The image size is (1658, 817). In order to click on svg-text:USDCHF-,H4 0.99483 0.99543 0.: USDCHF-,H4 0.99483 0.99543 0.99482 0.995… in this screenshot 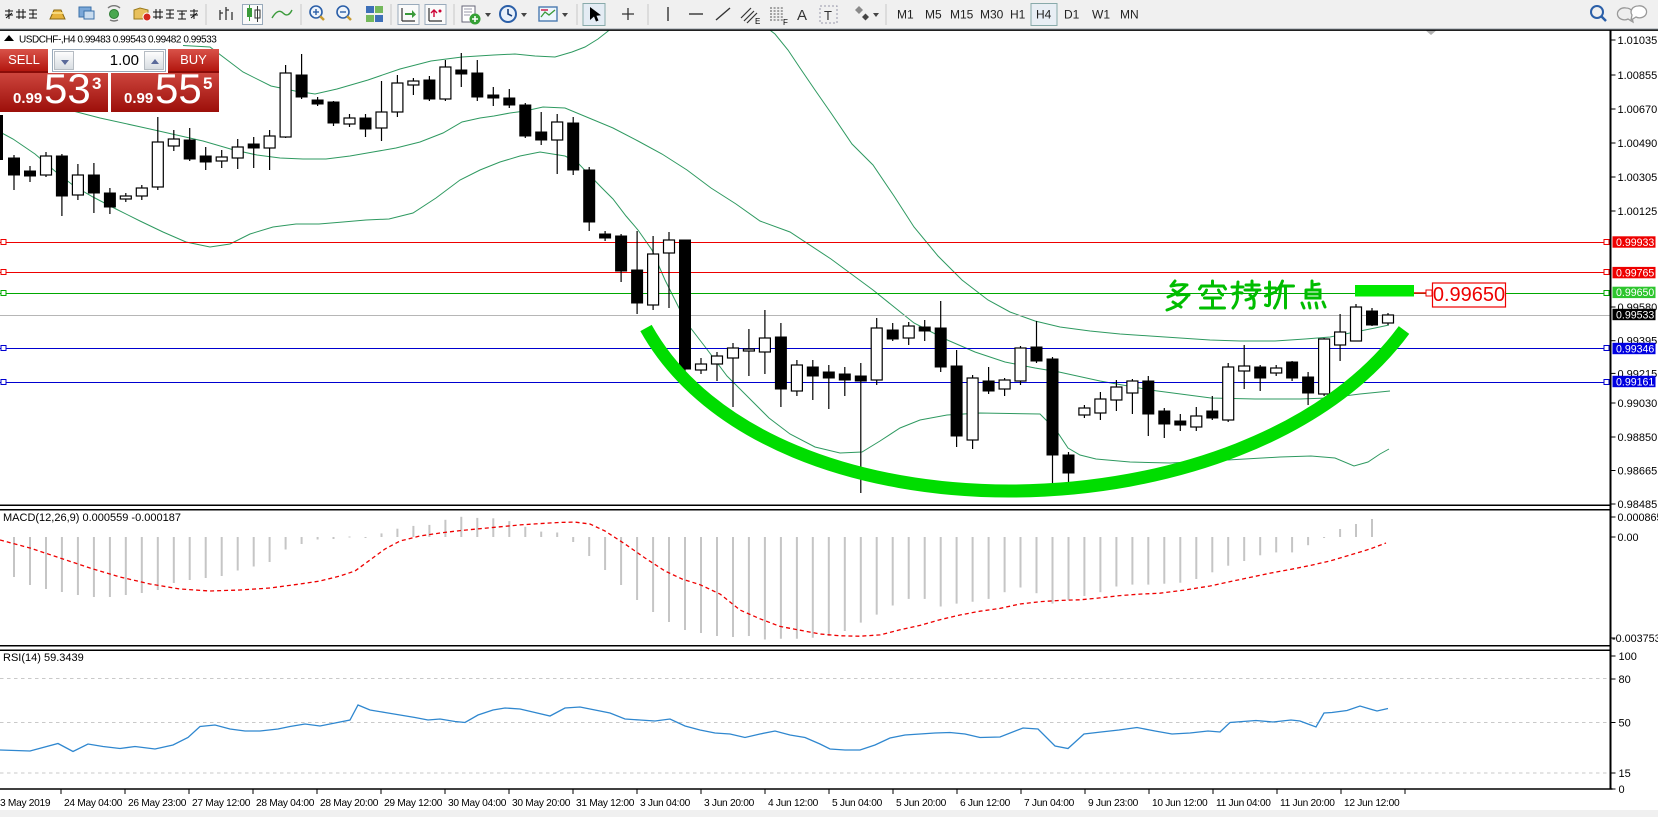, I will do `click(118, 40)`.